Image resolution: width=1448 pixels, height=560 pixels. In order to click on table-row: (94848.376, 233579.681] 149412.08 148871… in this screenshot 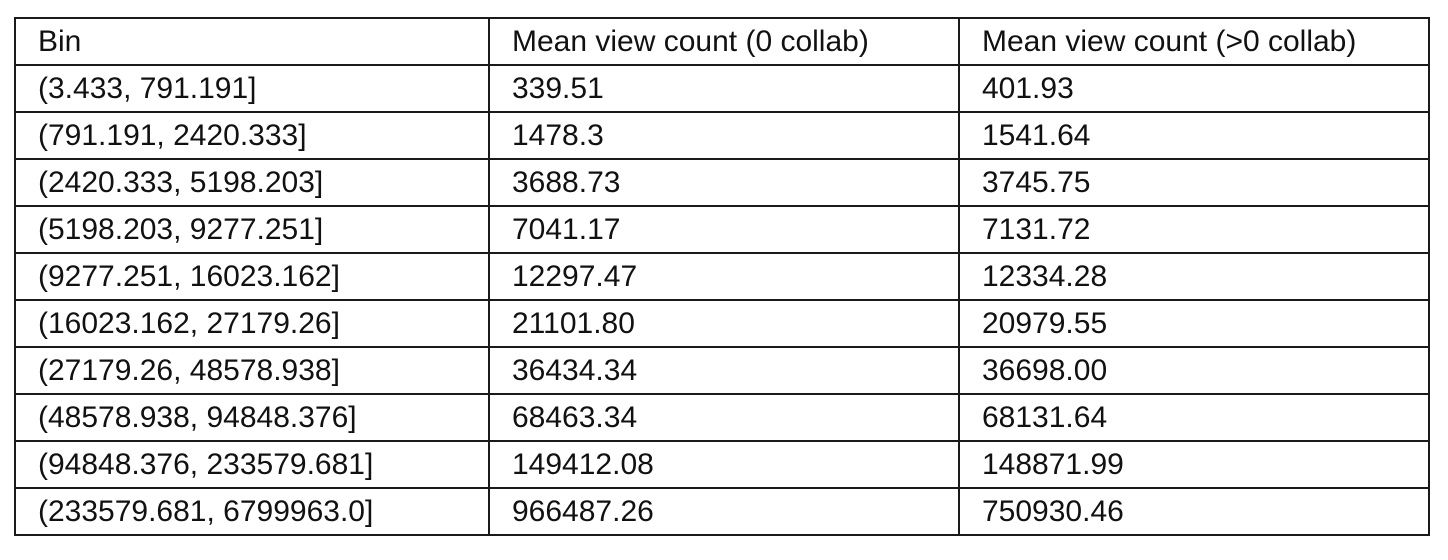, I will do `click(722, 464)`.